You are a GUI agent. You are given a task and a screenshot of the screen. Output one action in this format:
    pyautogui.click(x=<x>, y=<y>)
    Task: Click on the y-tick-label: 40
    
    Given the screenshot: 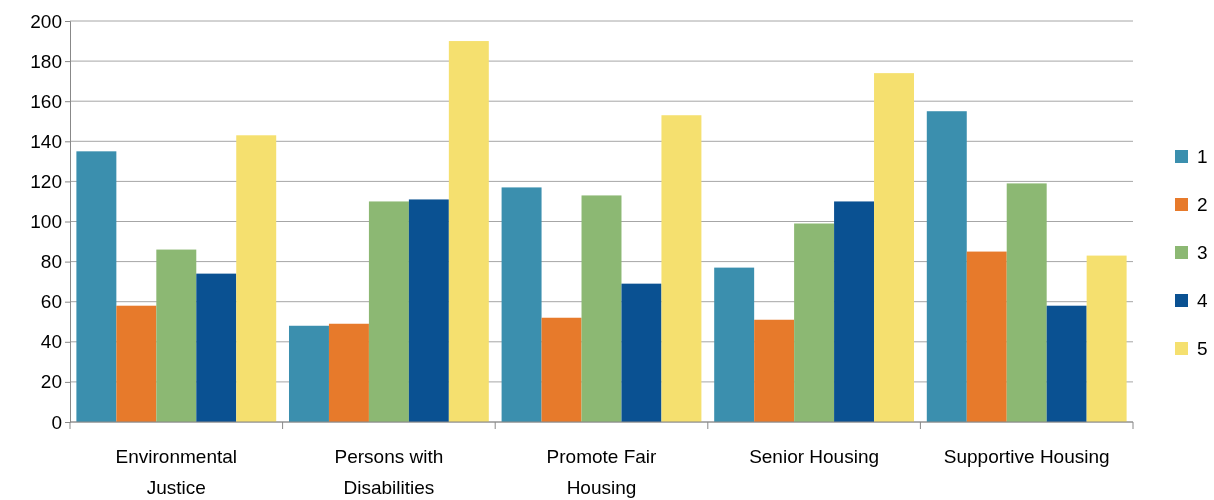 What is the action you would take?
    pyautogui.click(x=51, y=342)
    